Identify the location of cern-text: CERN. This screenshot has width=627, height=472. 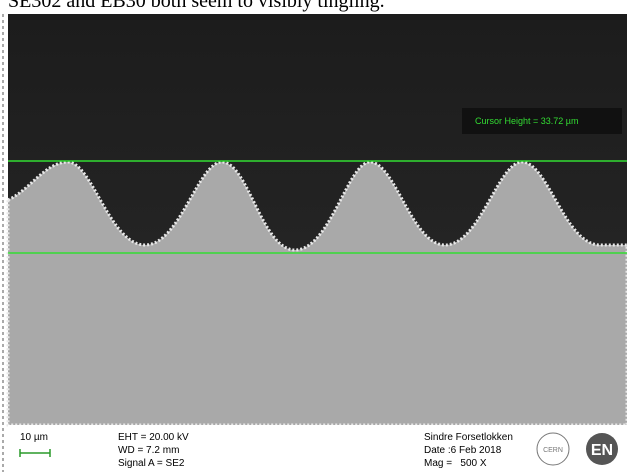
(553, 450).